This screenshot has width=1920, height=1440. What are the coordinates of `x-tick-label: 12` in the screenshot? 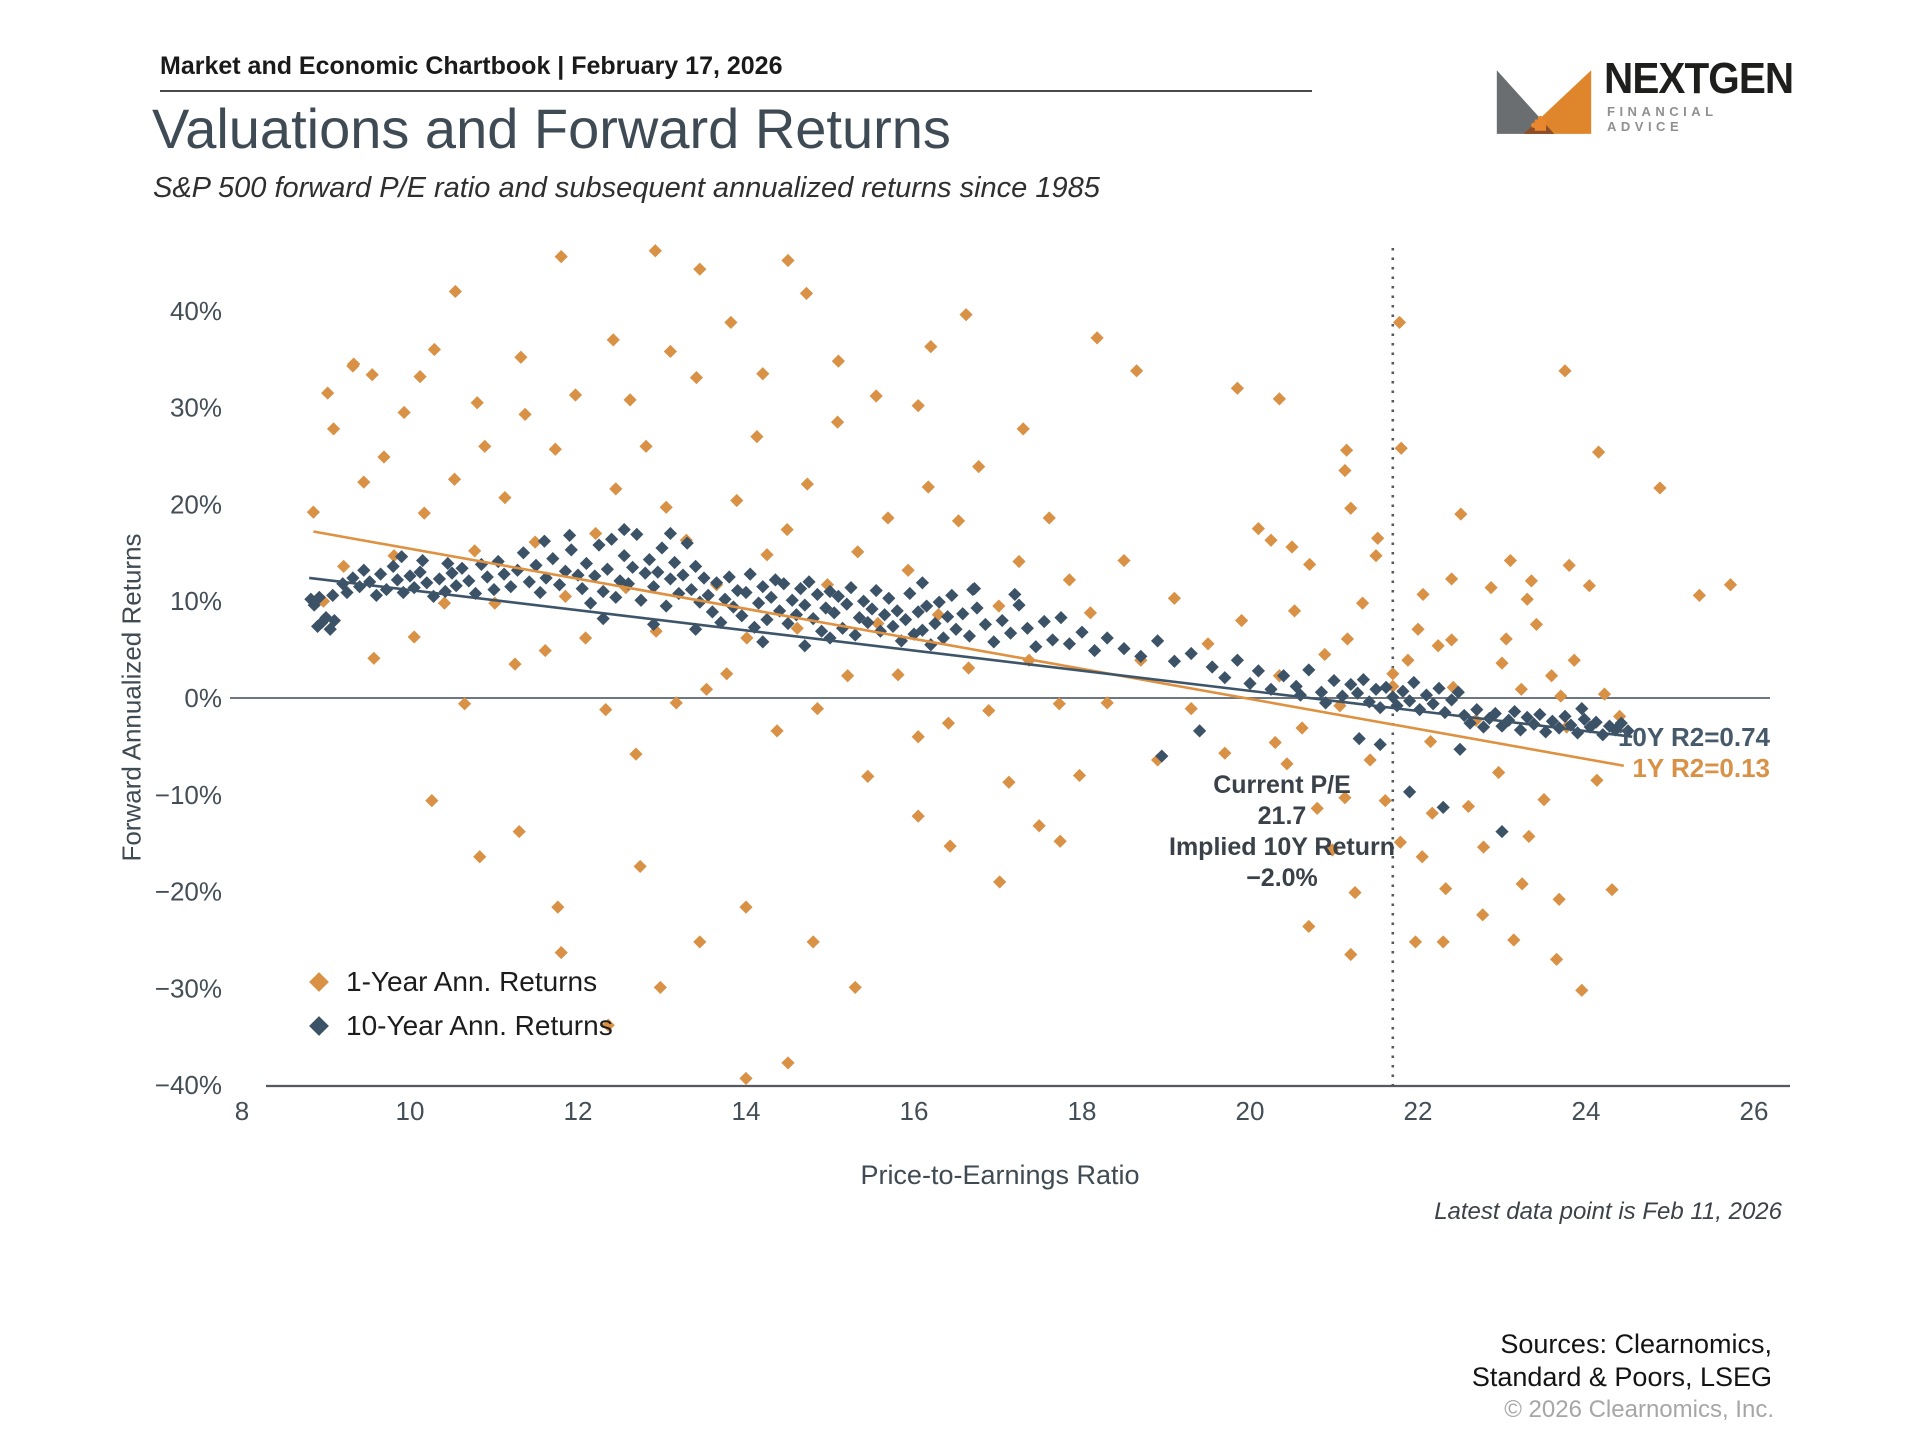 It's located at (578, 1111).